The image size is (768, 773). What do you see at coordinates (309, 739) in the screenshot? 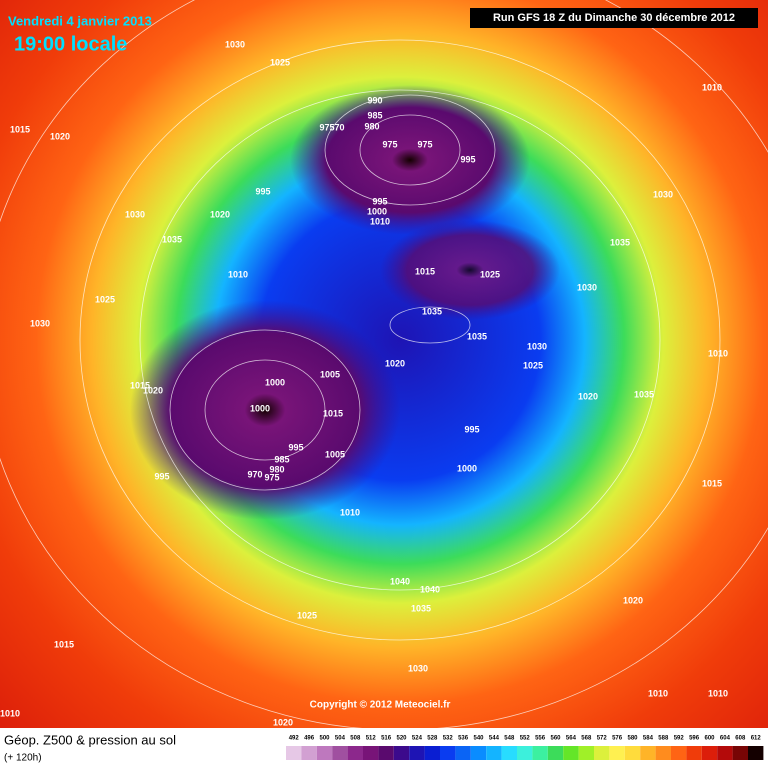
I see `legend-label: 496` at bounding box center [309, 739].